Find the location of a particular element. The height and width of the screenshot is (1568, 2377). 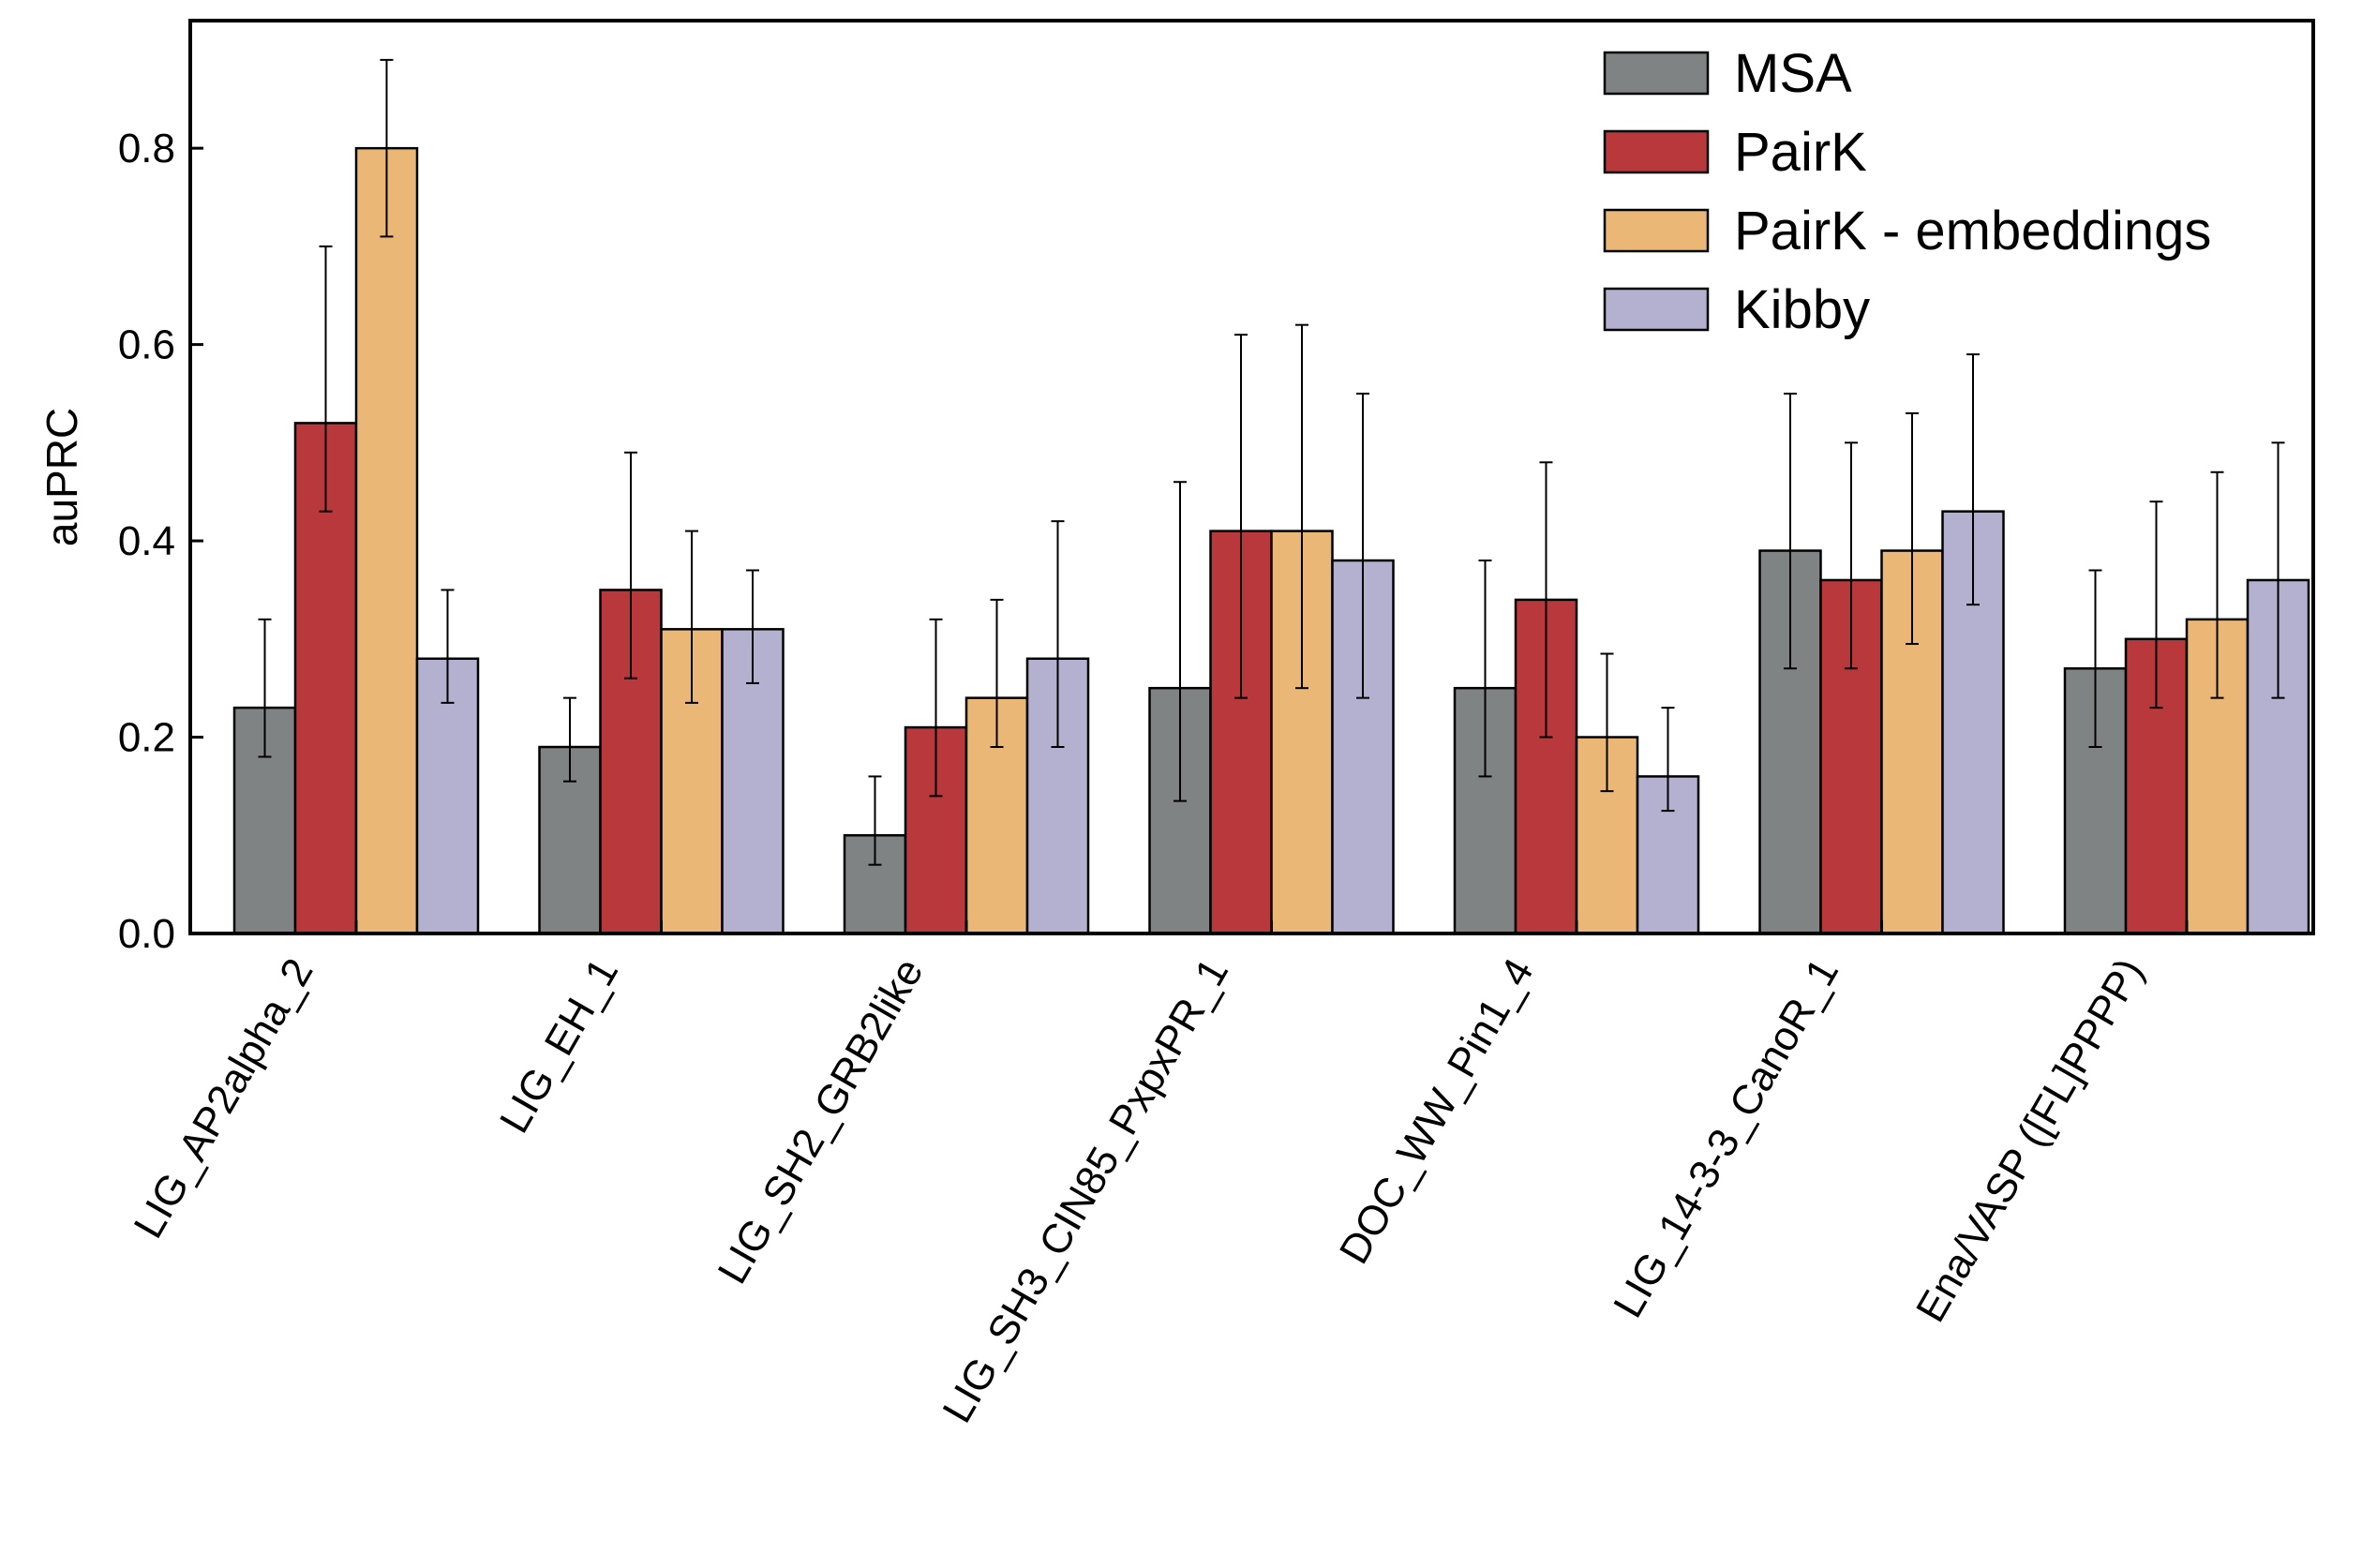

x-tick-label: LIG_SH3_CIN85_PxpxPR_1 is located at coordinates (1085, 1191).